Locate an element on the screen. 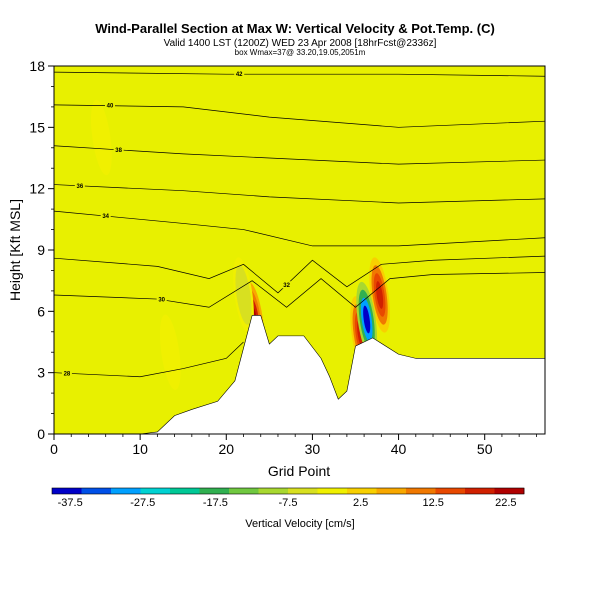 The height and width of the screenshot is (600, 600). isentrope-label: 36 is located at coordinates (79, 187).